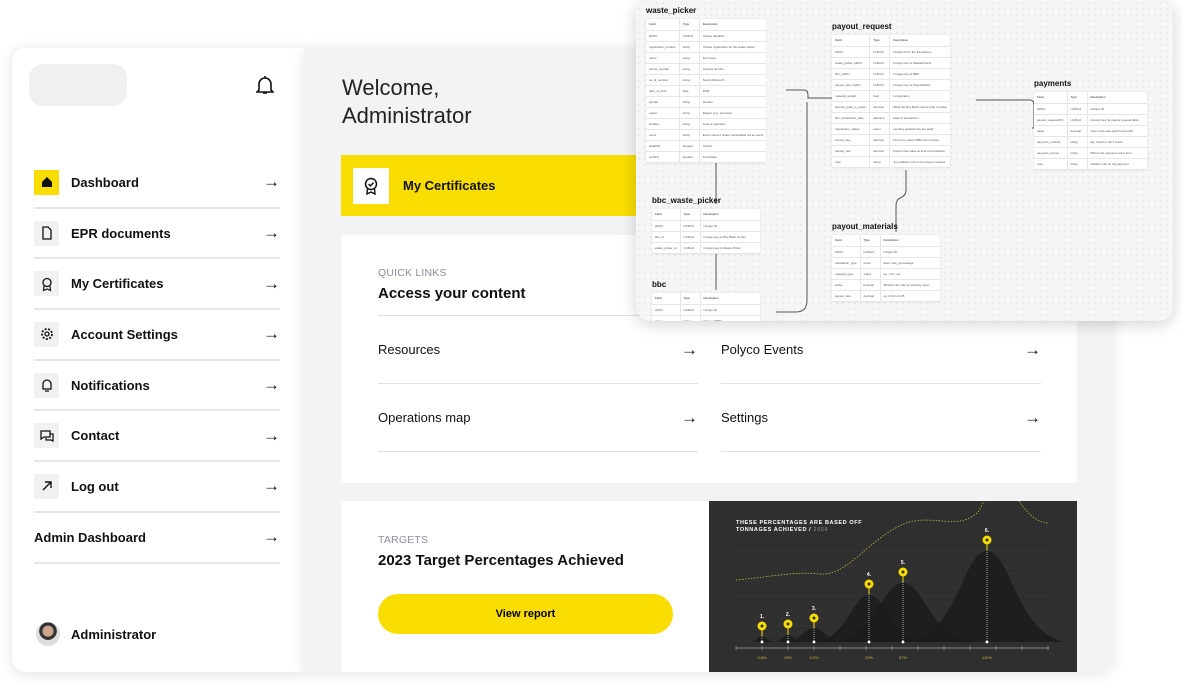 This screenshot has width=1182, height=695. I want to click on table-name: payout_request, so click(862, 26).